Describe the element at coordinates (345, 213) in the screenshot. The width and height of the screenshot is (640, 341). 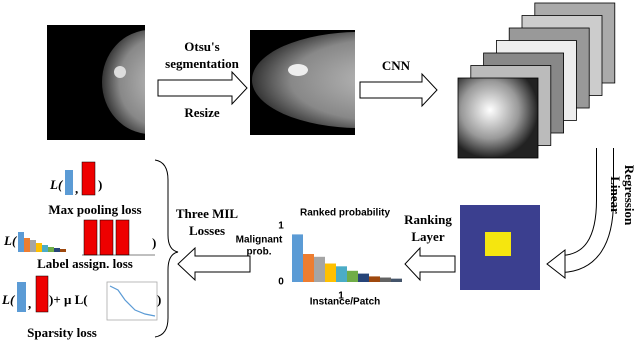
I see `chart-title: Ranked probability` at that location.